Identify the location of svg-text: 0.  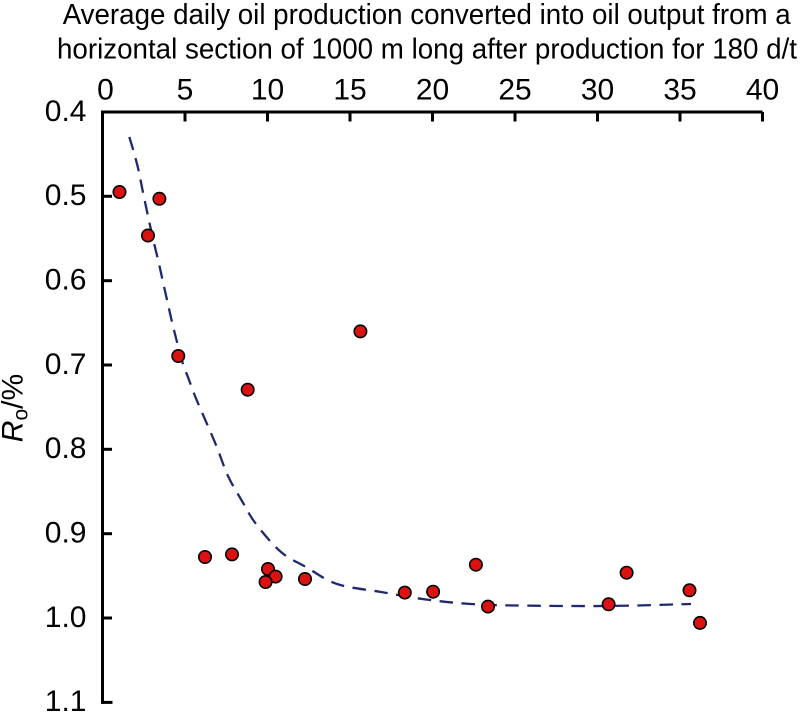
(105, 90).